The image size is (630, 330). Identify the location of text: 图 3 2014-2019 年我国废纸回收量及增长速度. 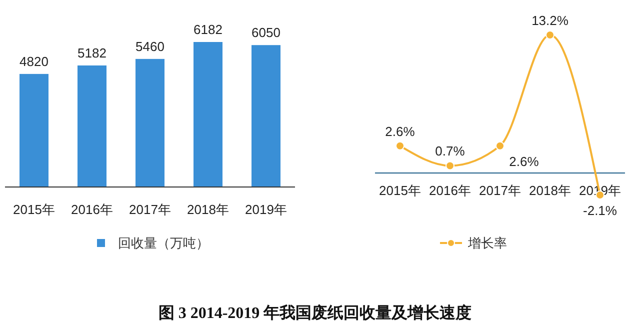
(315, 312).